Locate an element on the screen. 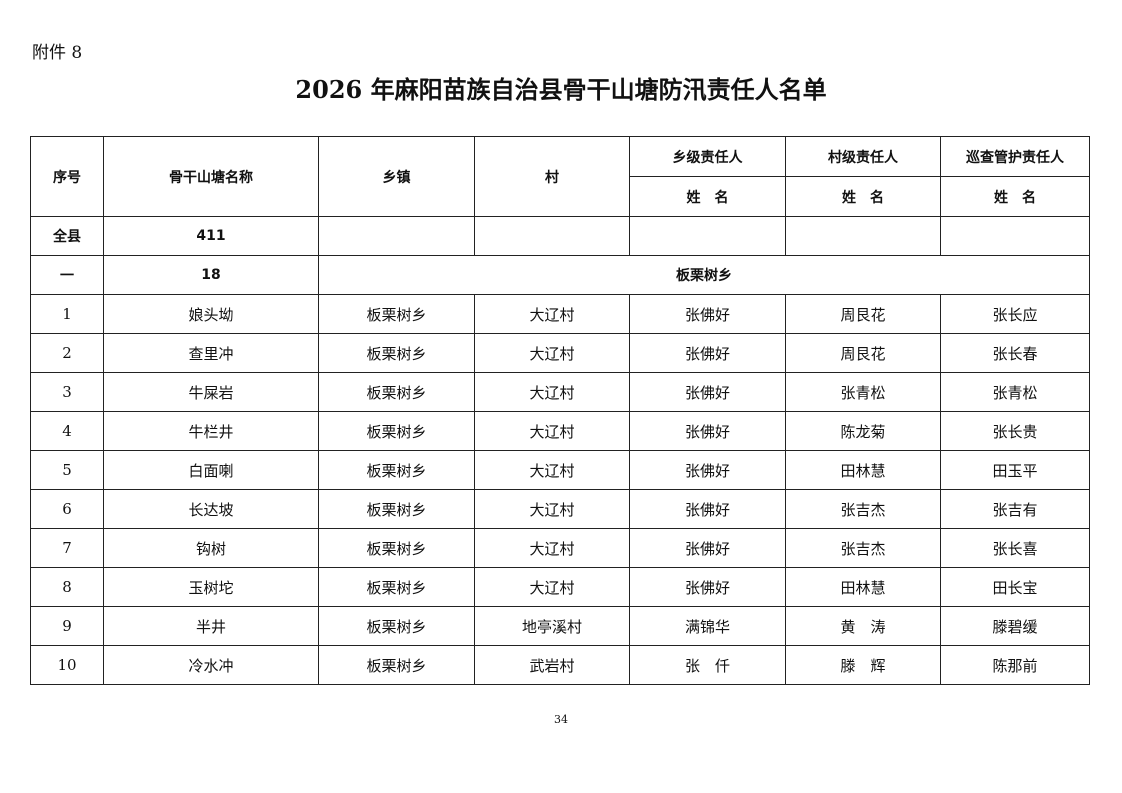 Image resolution: width=1122 pixels, height=793 pixels. cell-patrol-resp: 张长喜 is located at coordinates (1015, 548).